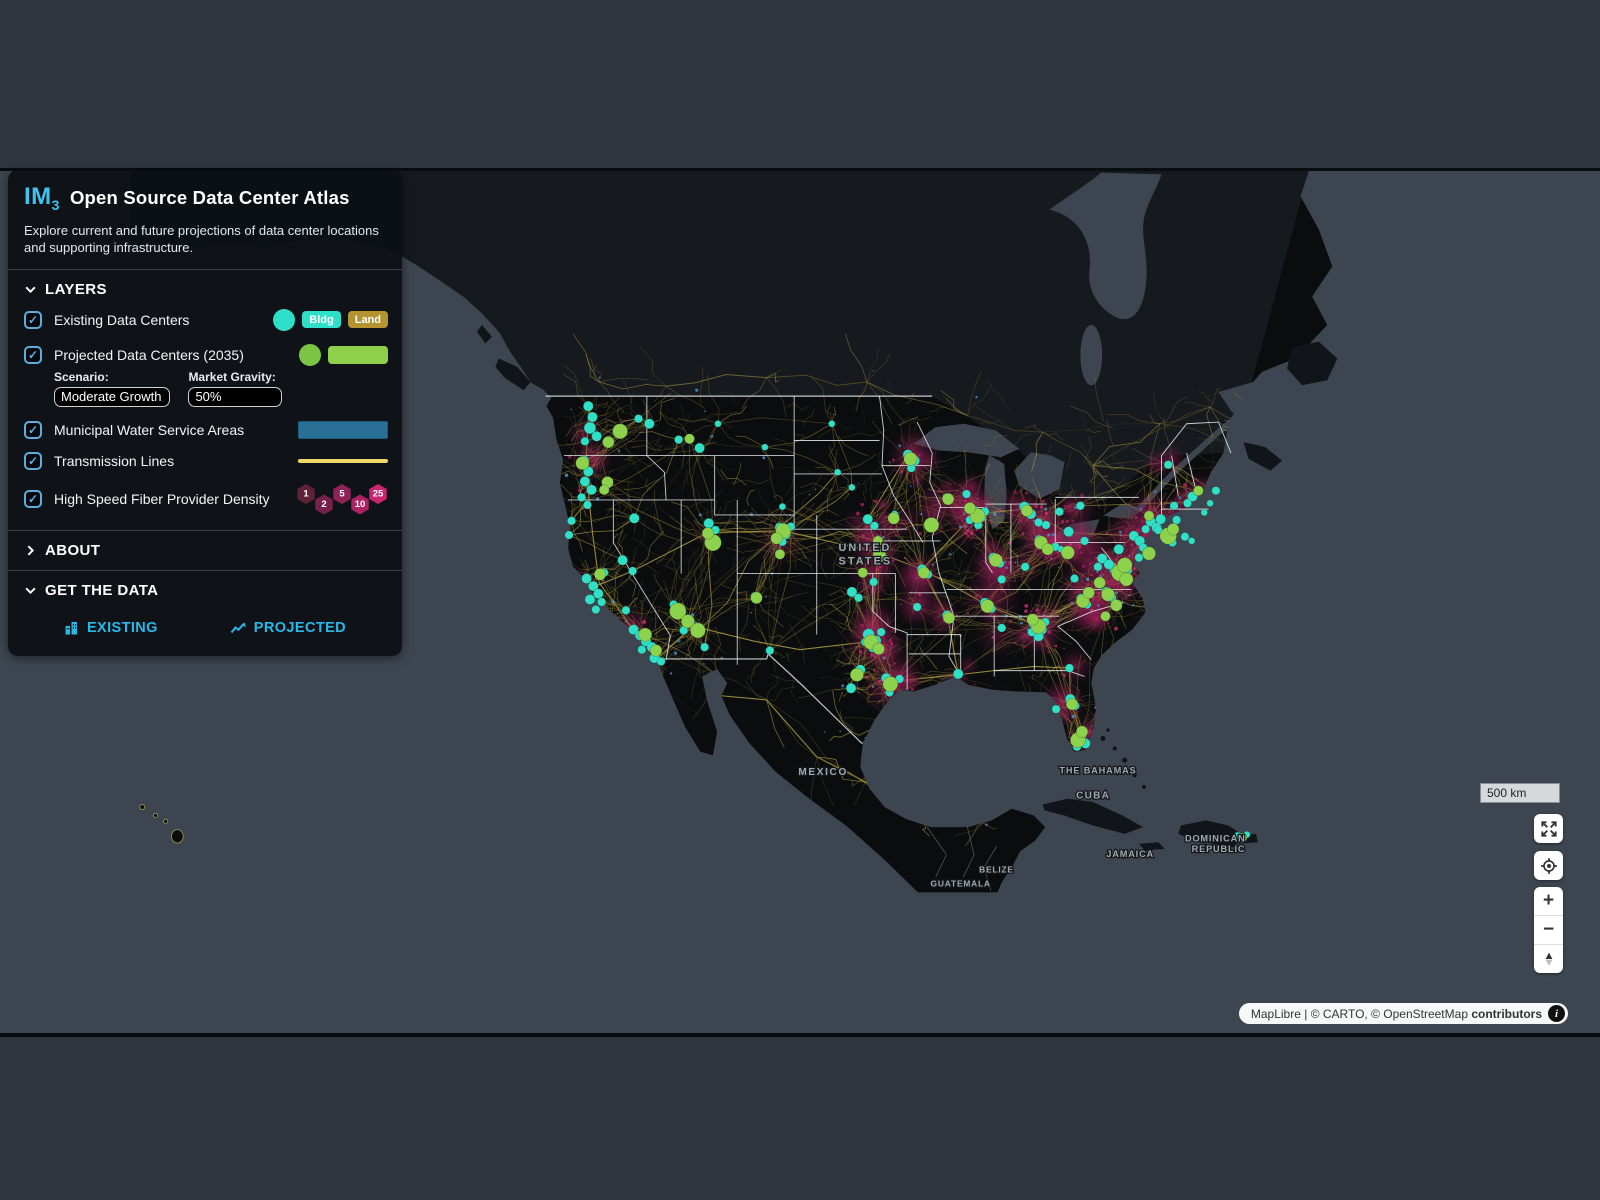 This screenshot has height=1200, width=1600. I want to click on info-icon: i, so click(1556, 1013).